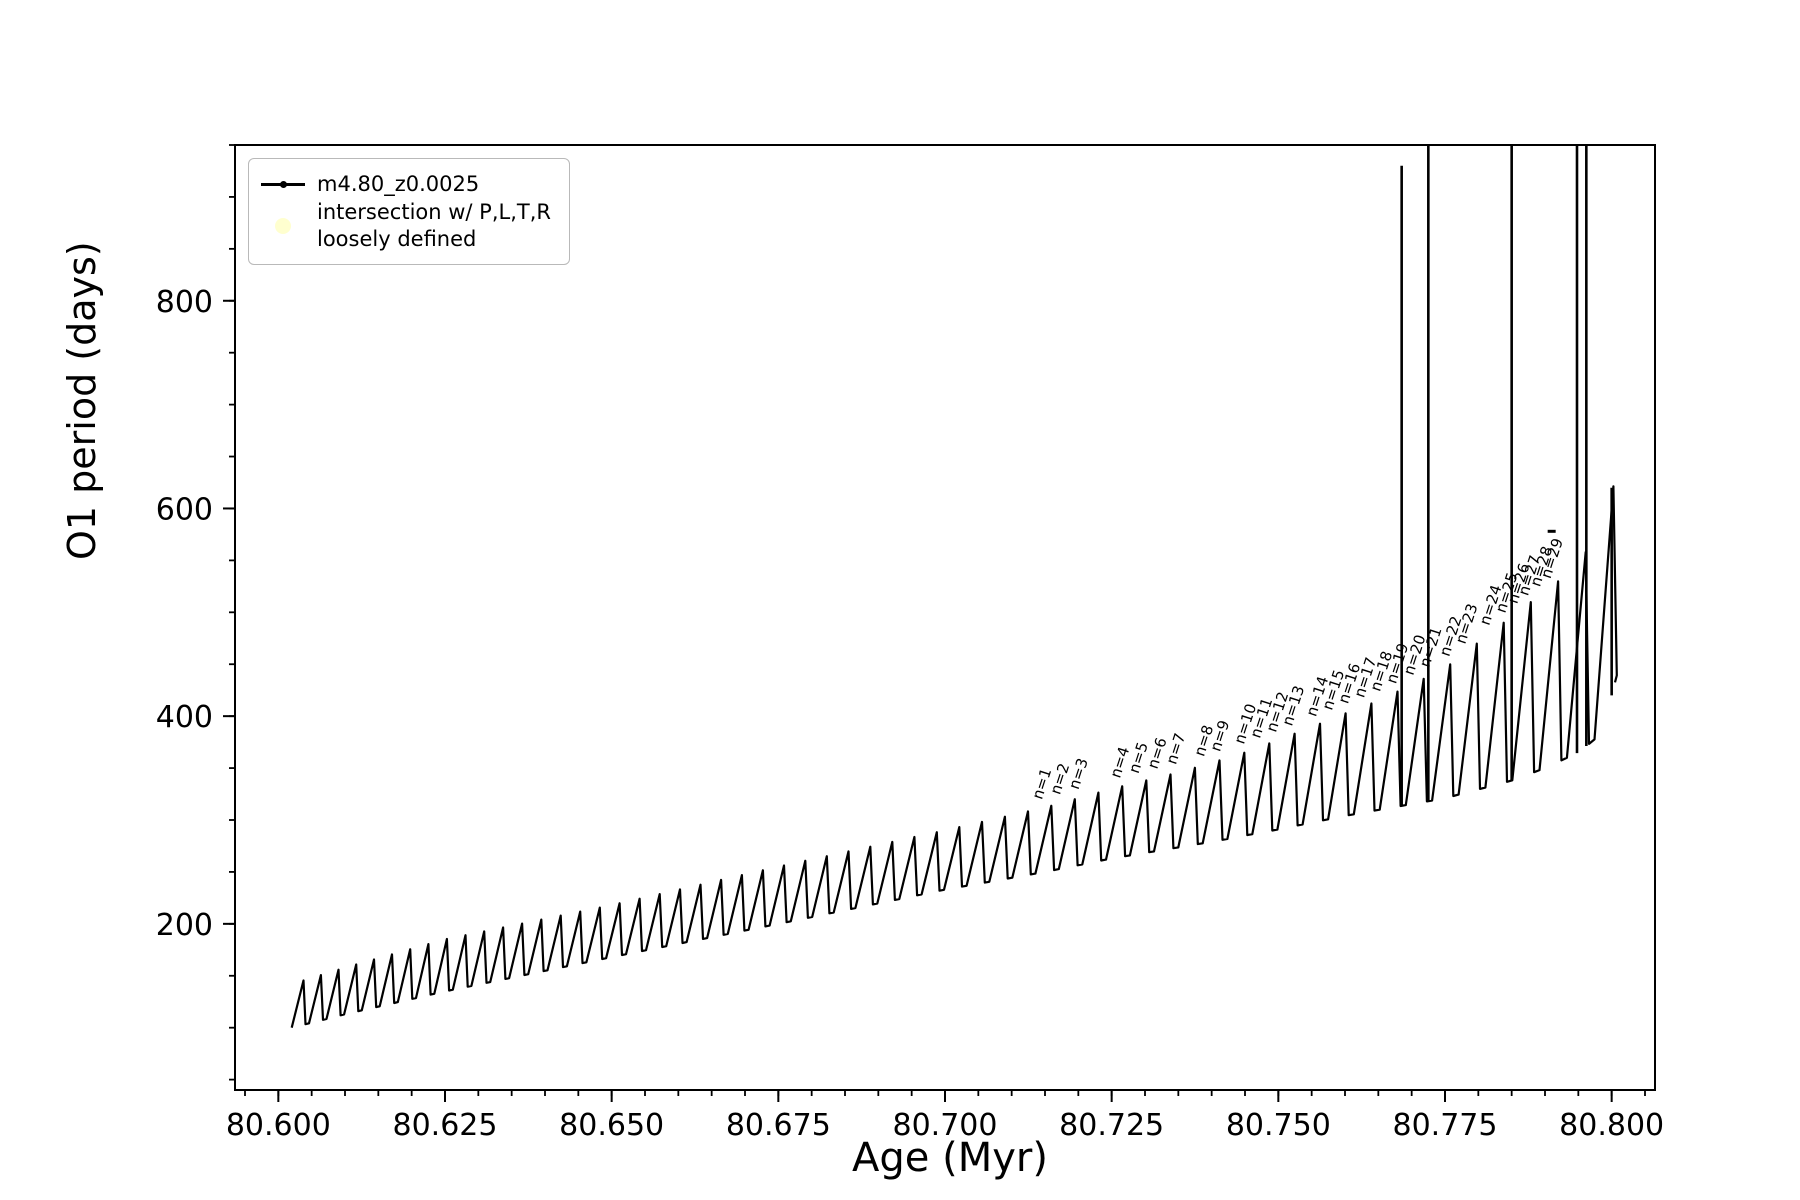  What do you see at coordinates (1278, 1125) in the screenshot?
I see `x-tick-label: 80.750` at bounding box center [1278, 1125].